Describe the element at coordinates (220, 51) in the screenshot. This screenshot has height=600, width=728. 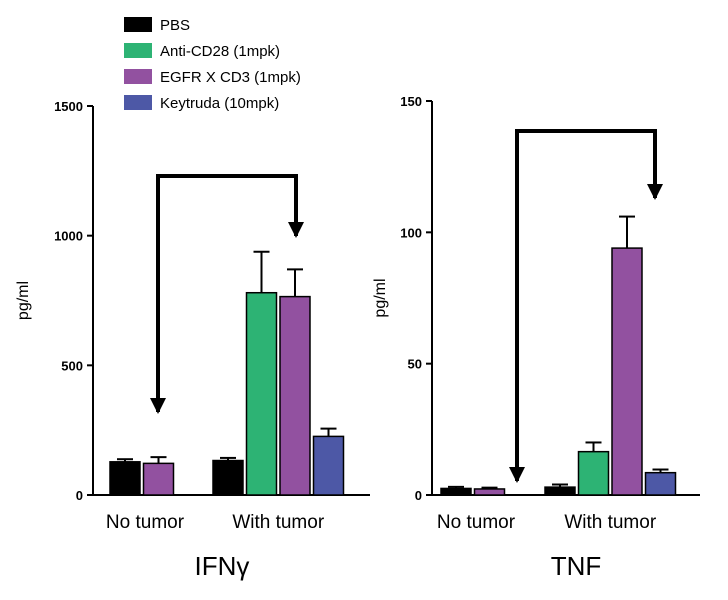
I see `legend-label-1: Anti-CD28 (1mpk)` at that location.